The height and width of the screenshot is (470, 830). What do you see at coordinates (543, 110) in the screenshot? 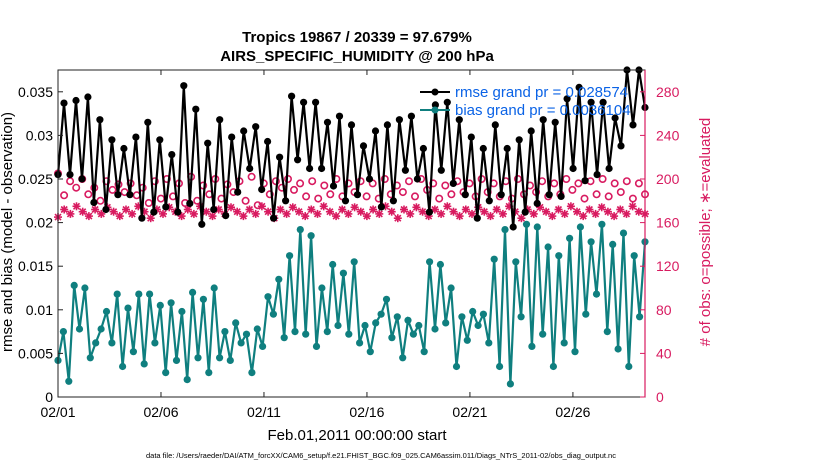
I see `legend-bias-label: bias grand pr = 0.0036104` at bounding box center [543, 110].